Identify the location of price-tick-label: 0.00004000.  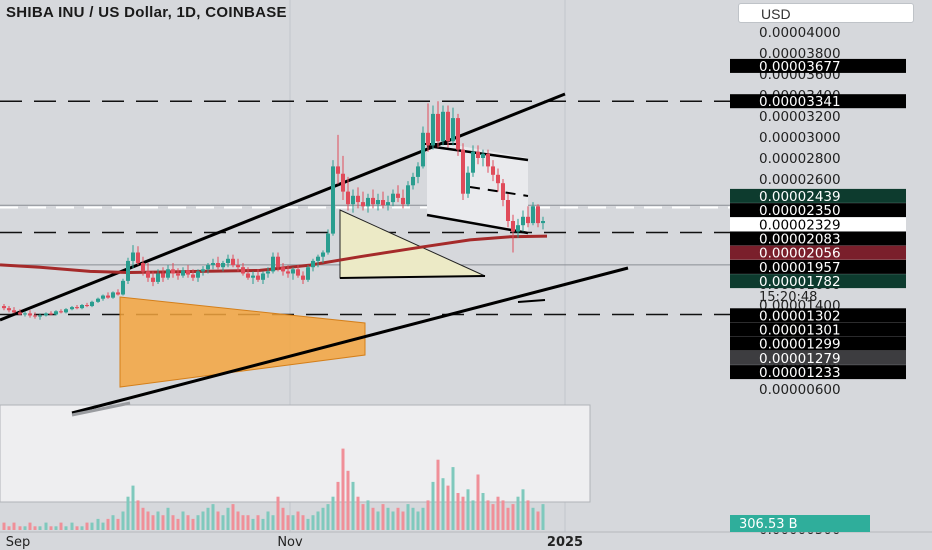
(800, 33).